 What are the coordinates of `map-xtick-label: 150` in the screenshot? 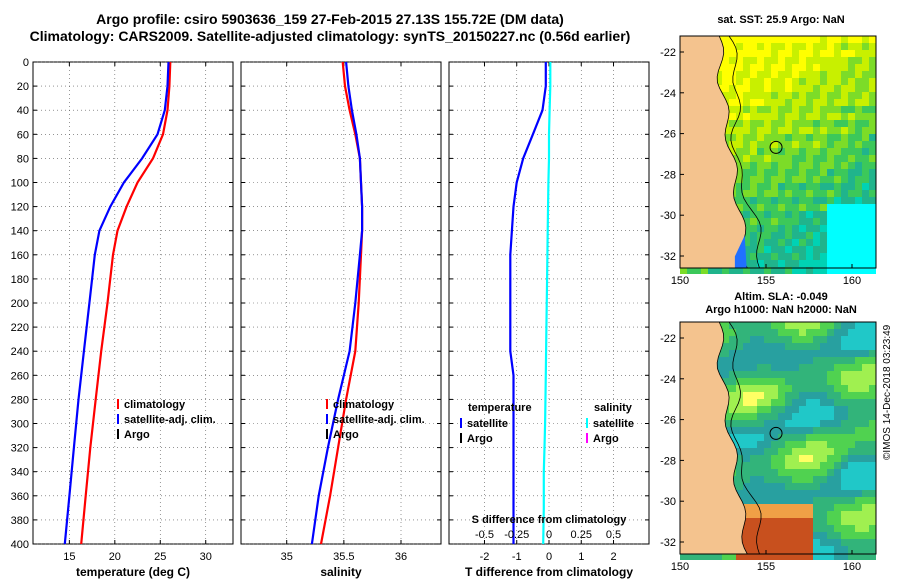 It's located at (680, 281).